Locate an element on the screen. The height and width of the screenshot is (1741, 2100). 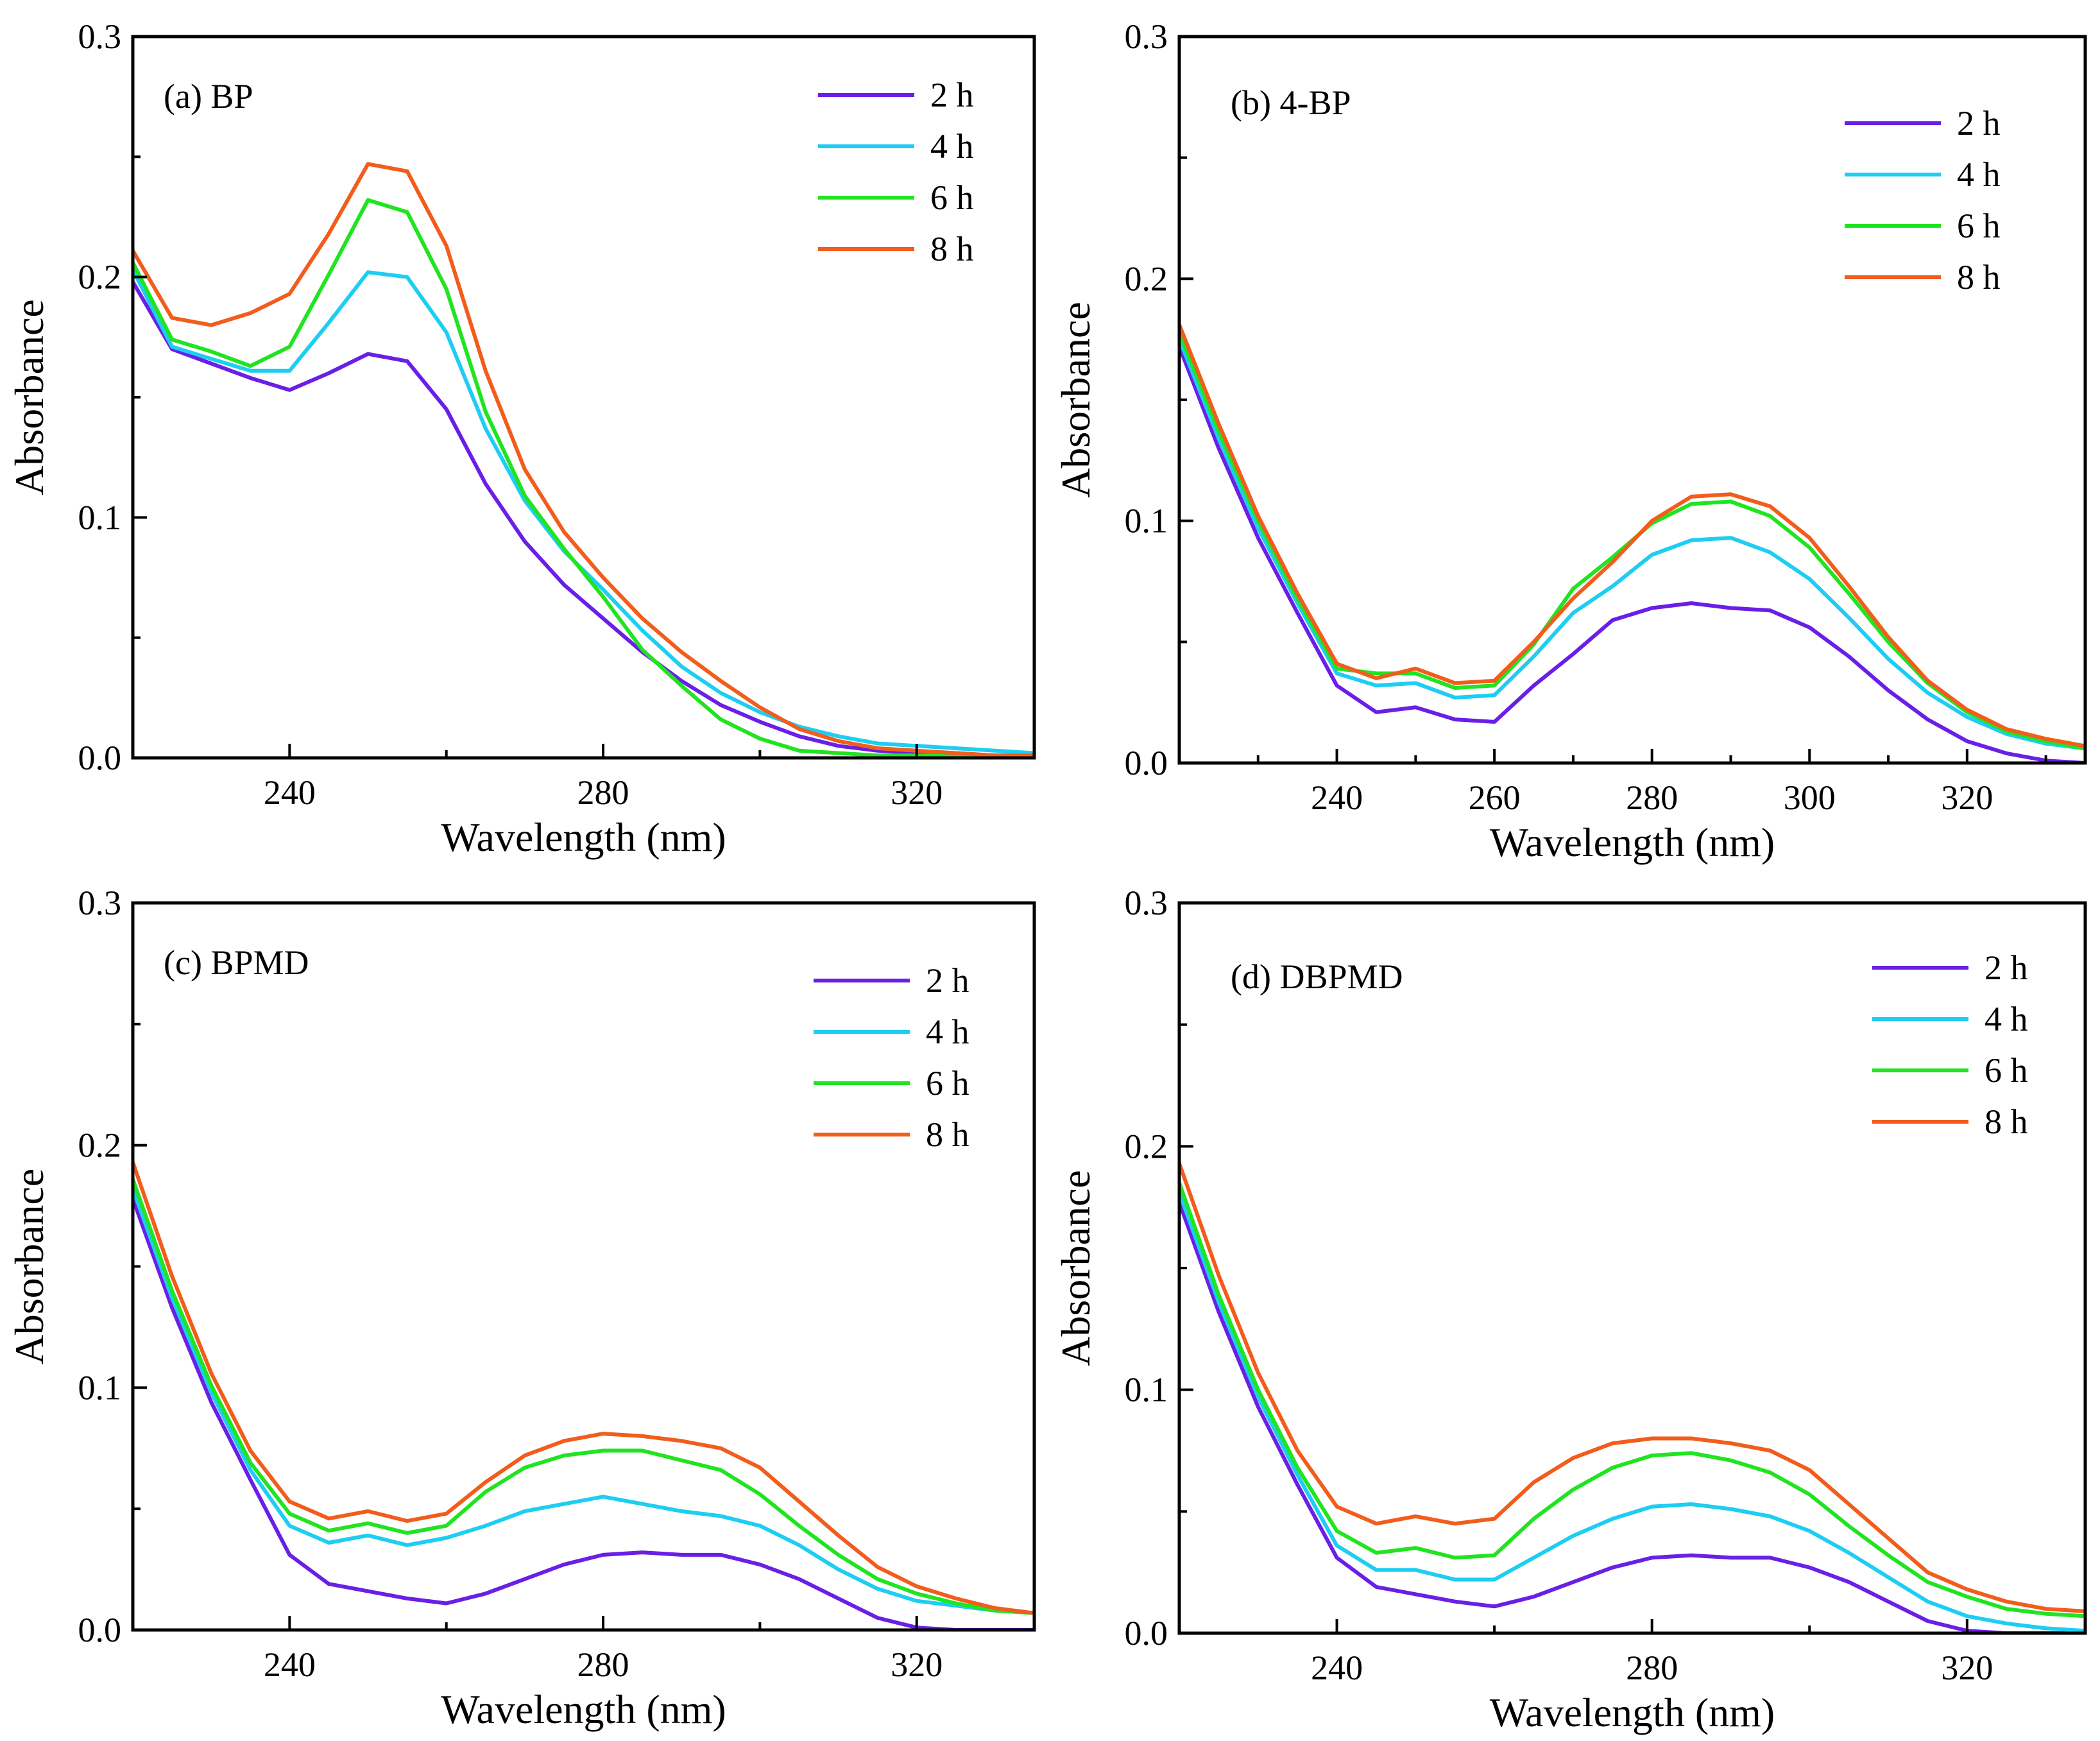
series-line-8h-d is located at coordinates (1632, 1387).